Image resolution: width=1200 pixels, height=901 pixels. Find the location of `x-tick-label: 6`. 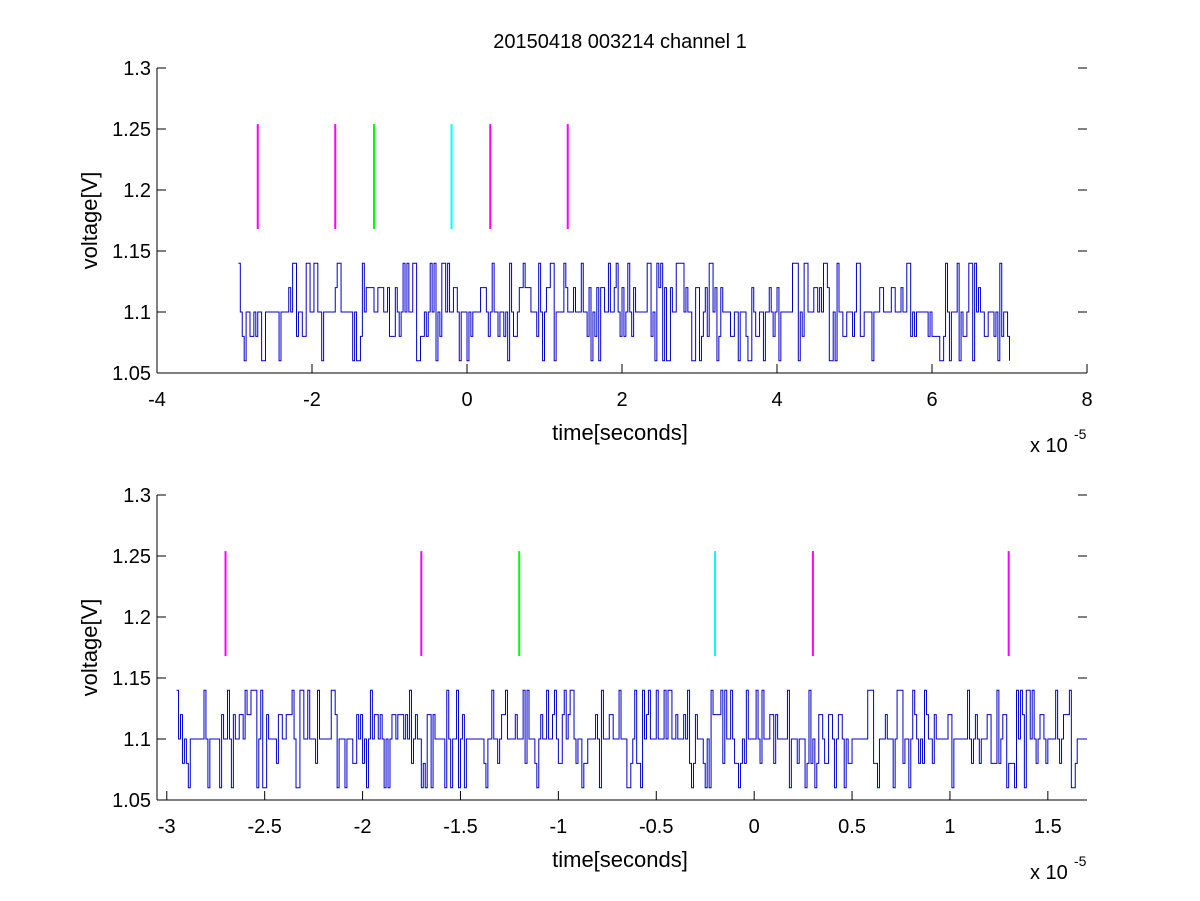

x-tick-label: 6 is located at coordinates (931, 400).